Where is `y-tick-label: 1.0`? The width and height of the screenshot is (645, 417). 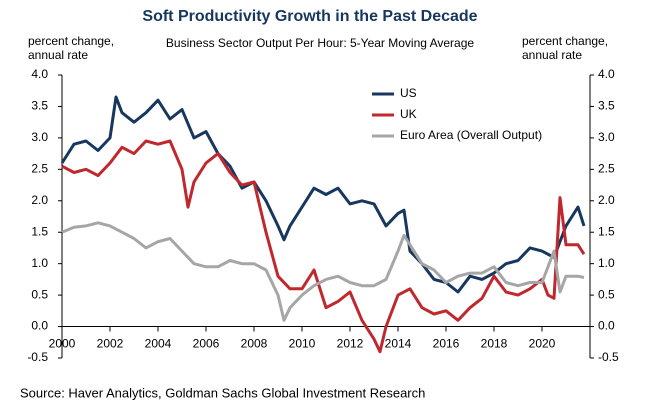
y-tick-label: 1.0 is located at coordinates (39, 263).